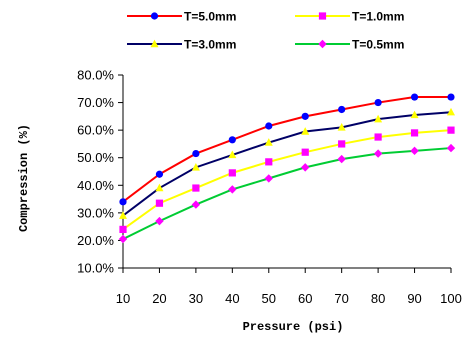 This screenshot has height=340, width=476. What do you see at coordinates (293, 327) in the screenshot?
I see `x-axis-title: Pressure (psi)` at bounding box center [293, 327].